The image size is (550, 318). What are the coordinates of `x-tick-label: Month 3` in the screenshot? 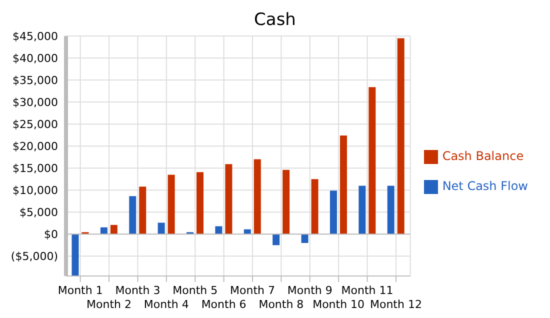 It's located at (137, 290).